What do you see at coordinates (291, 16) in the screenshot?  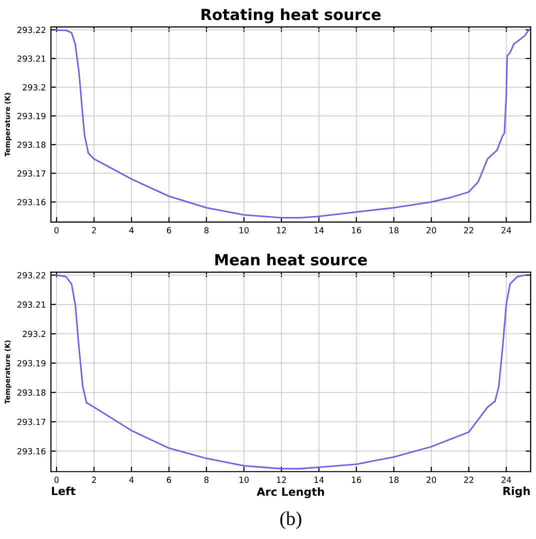 I see `chart-title: Rotating heat source` at bounding box center [291, 16].